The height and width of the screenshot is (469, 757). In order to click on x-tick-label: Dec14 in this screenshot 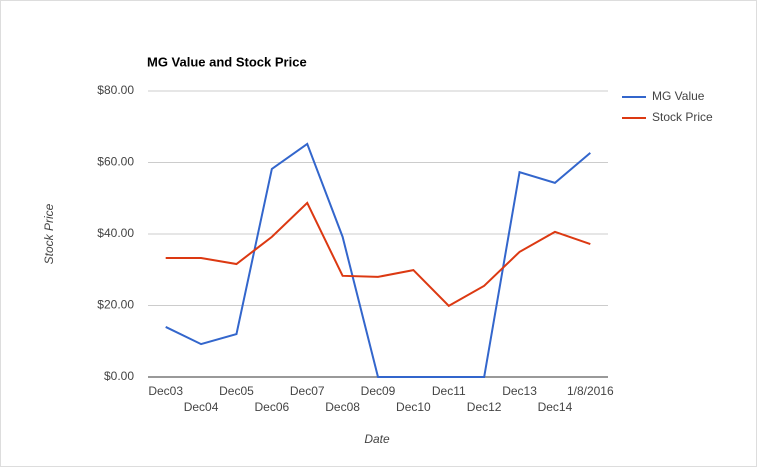, I will do `click(555, 407)`.